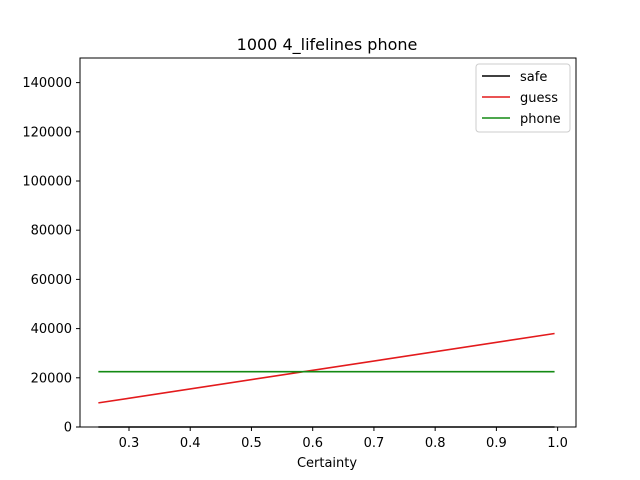  I want to click on legend: safe guess phone, so click(523, 98).